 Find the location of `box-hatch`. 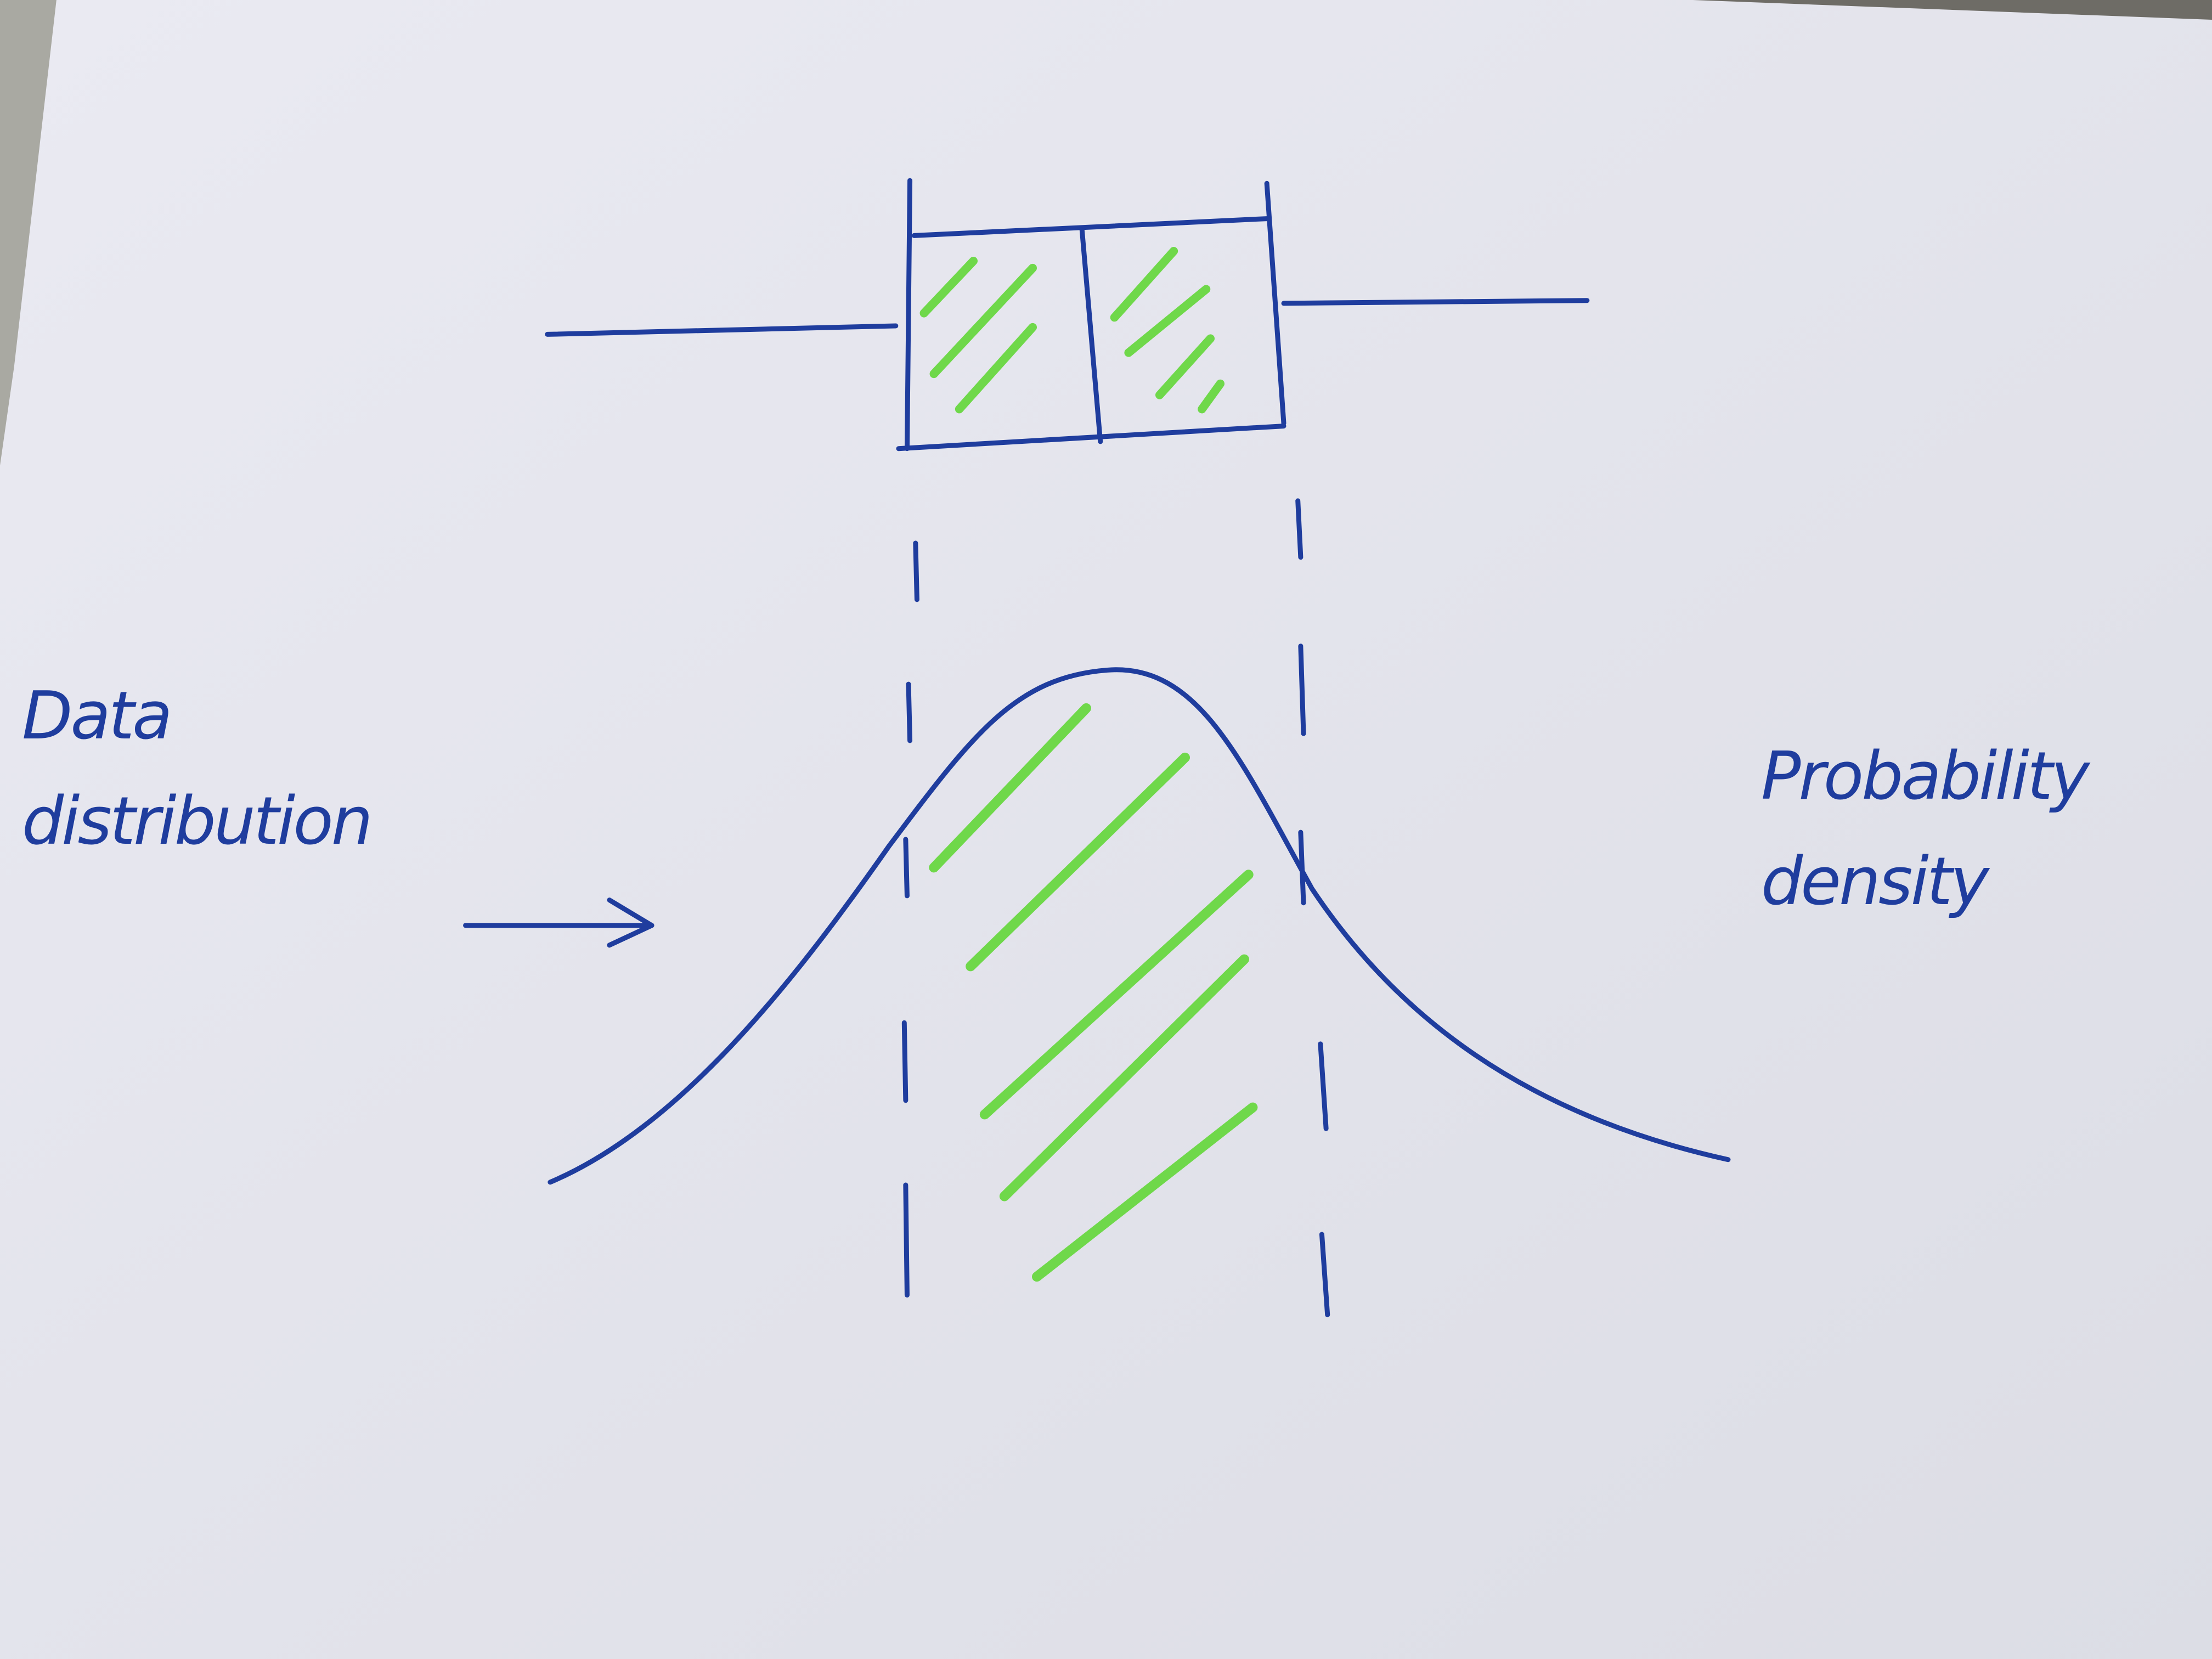

box-hatch is located at coordinates (1072, 331).